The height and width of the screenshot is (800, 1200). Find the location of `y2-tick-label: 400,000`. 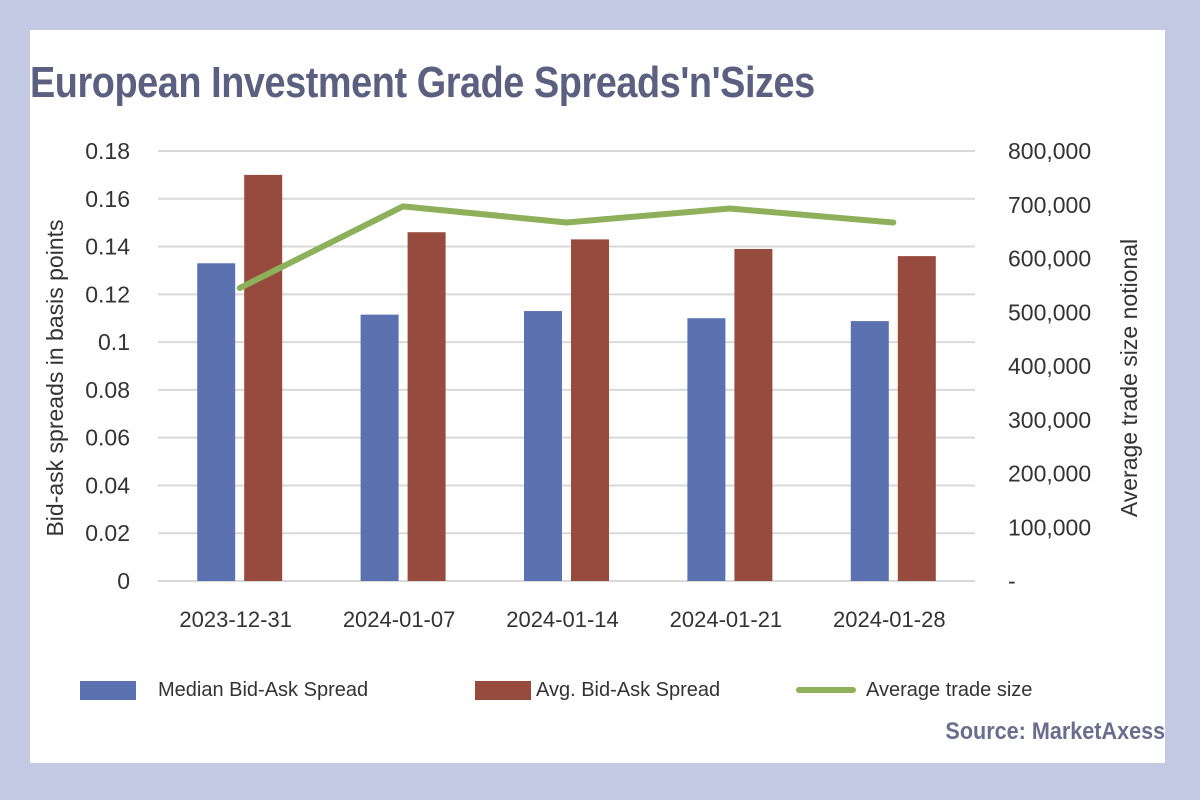

y2-tick-label: 400,000 is located at coordinates (1049, 366).